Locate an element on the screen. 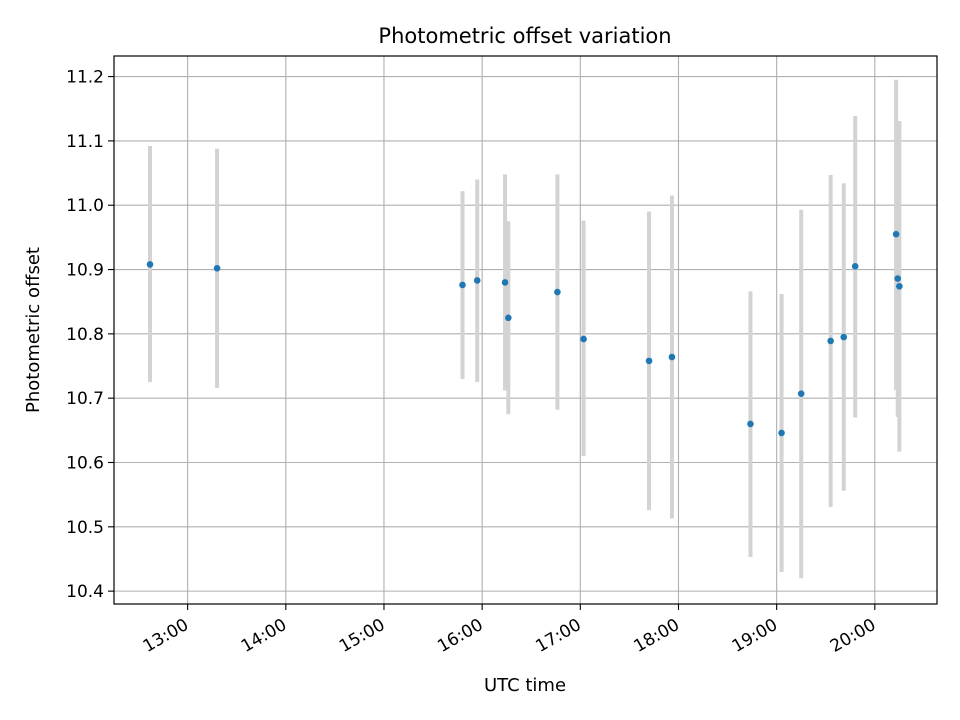 Image resolution: width=960 pixels, height=720 pixels. x-tick-label: 17:00 is located at coordinates (558, 636).